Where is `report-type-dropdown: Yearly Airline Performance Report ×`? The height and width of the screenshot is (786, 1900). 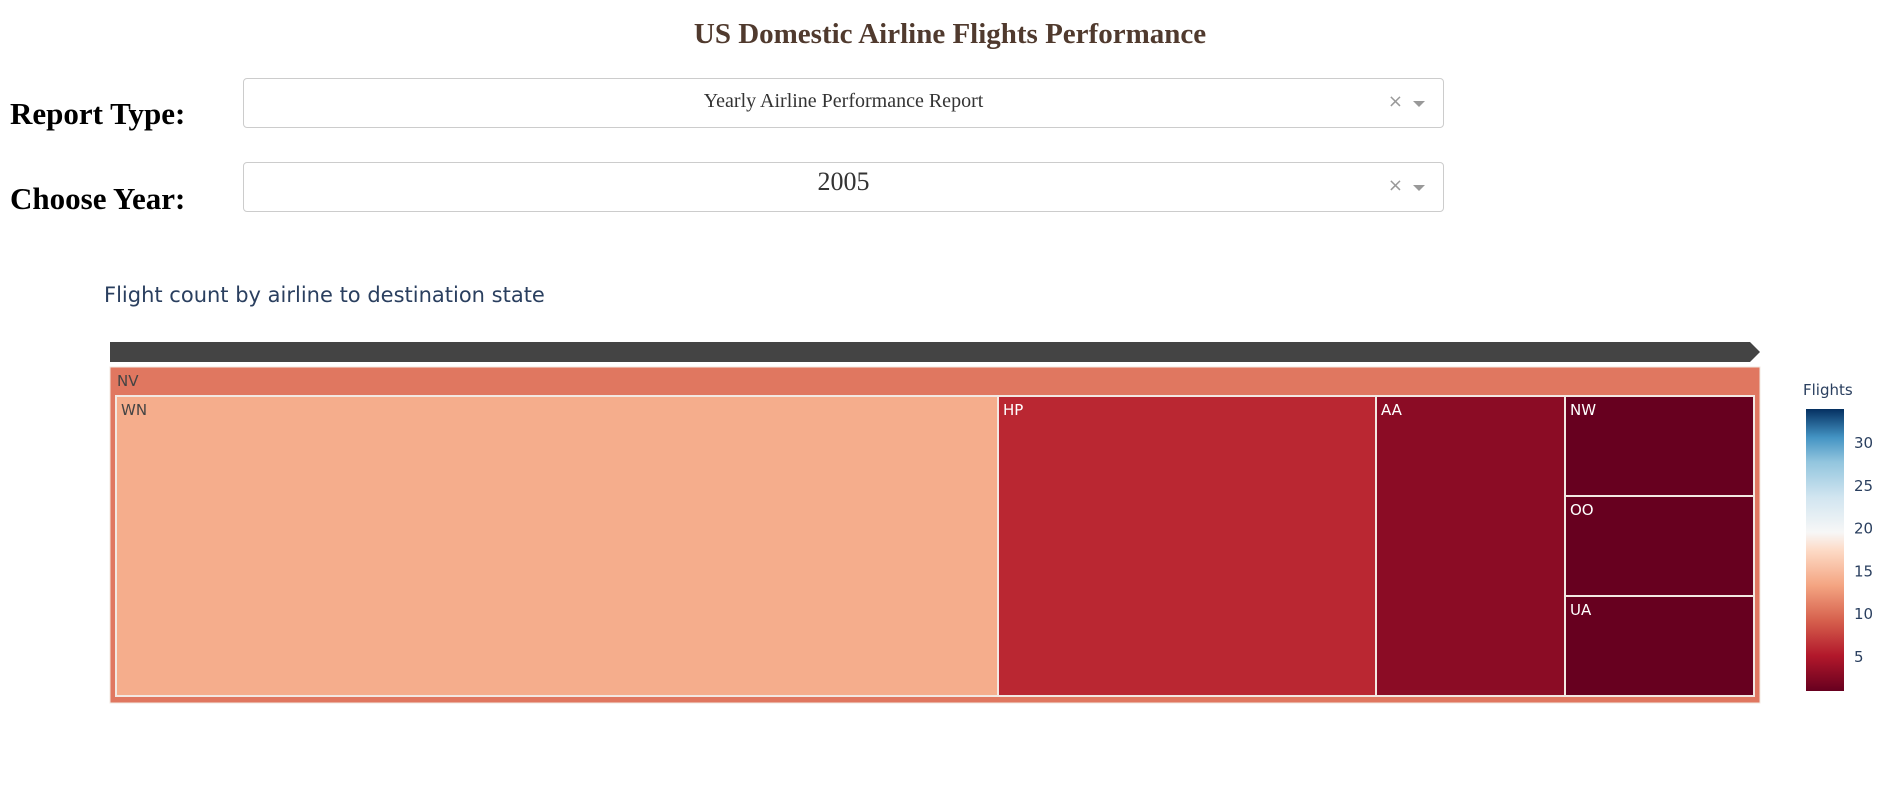 report-type-dropdown: Yearly Airline Performance Report × is located at coordinates (843, 103).